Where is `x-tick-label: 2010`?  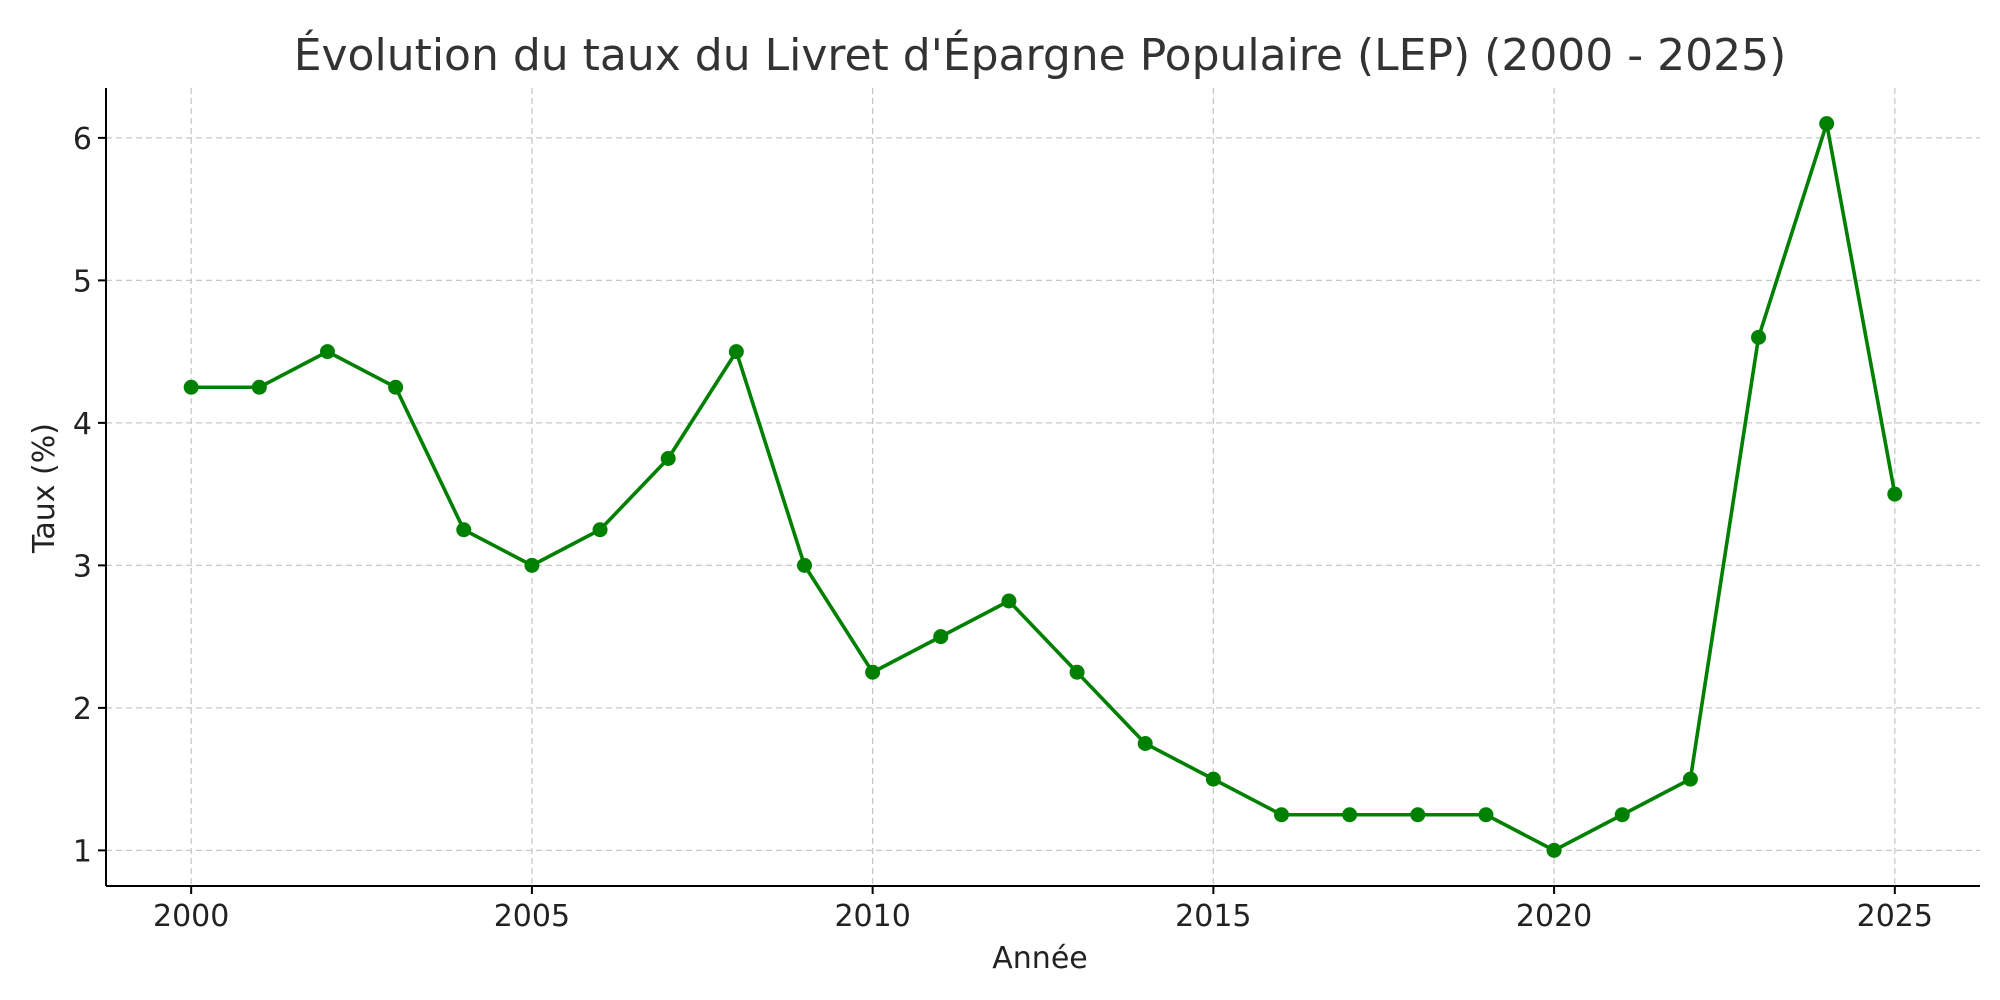 x-tick-label: 2010 is located at coordinates (872, 916).